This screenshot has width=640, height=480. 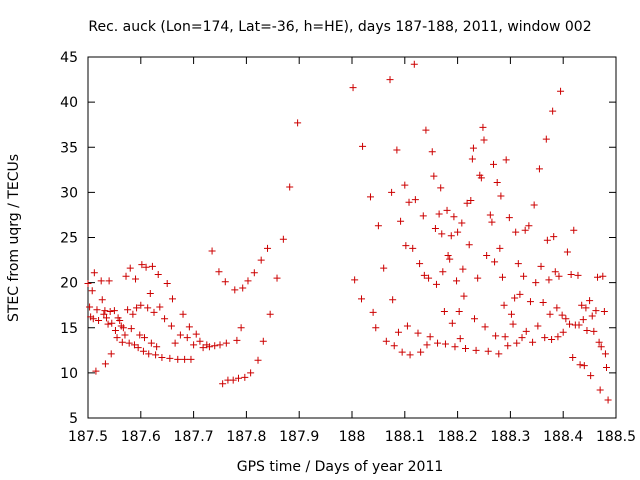 What do you see at coordinates (194, 437) in the screenshot?
I see `x-tick-label: 187.7` at bounding box center [194, 437].